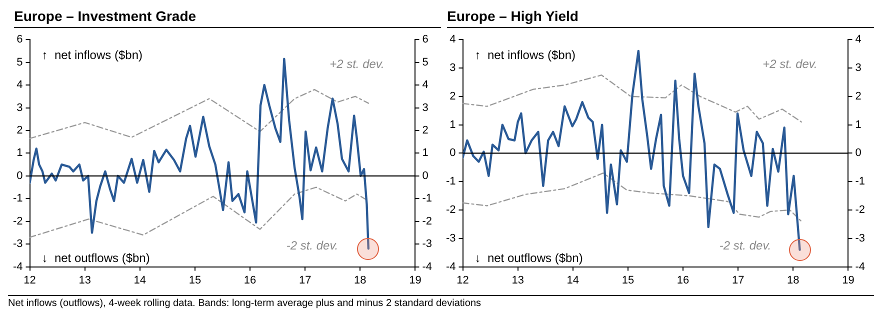 The width and height of the screenshot is (882, 330). I want to click on chart-title: Europe – Investment Grade, so click(227, 18).